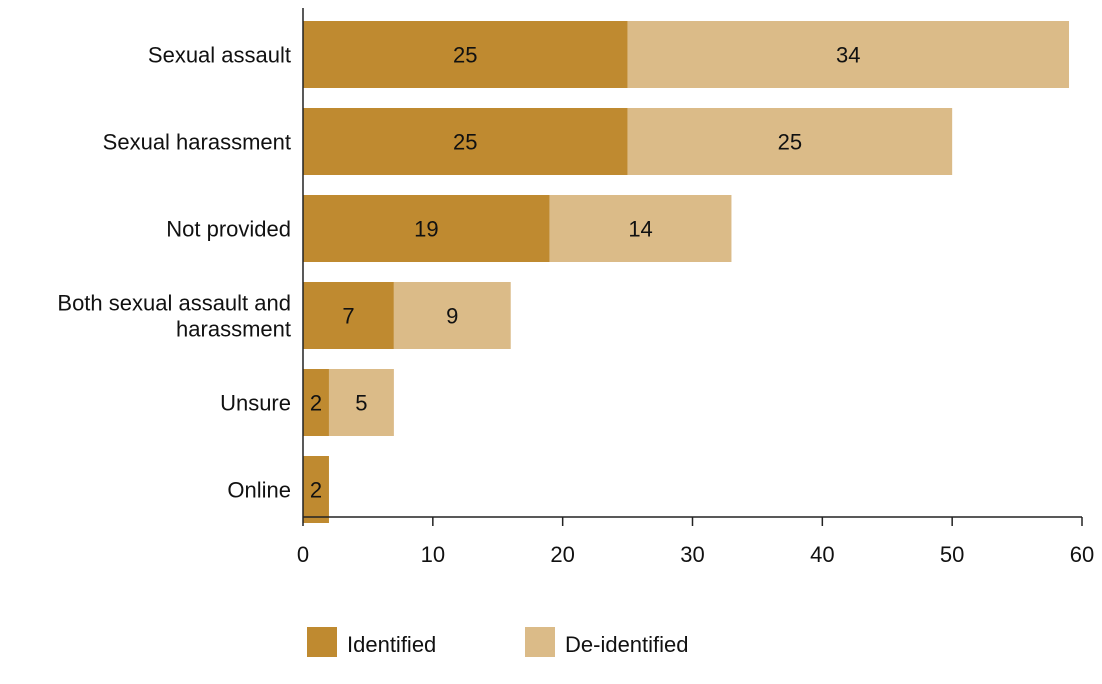  What do you see at coordinates (822, 554) in the screenshot?
I see `x-tick-label: 40` at bounding box center [822, 554].